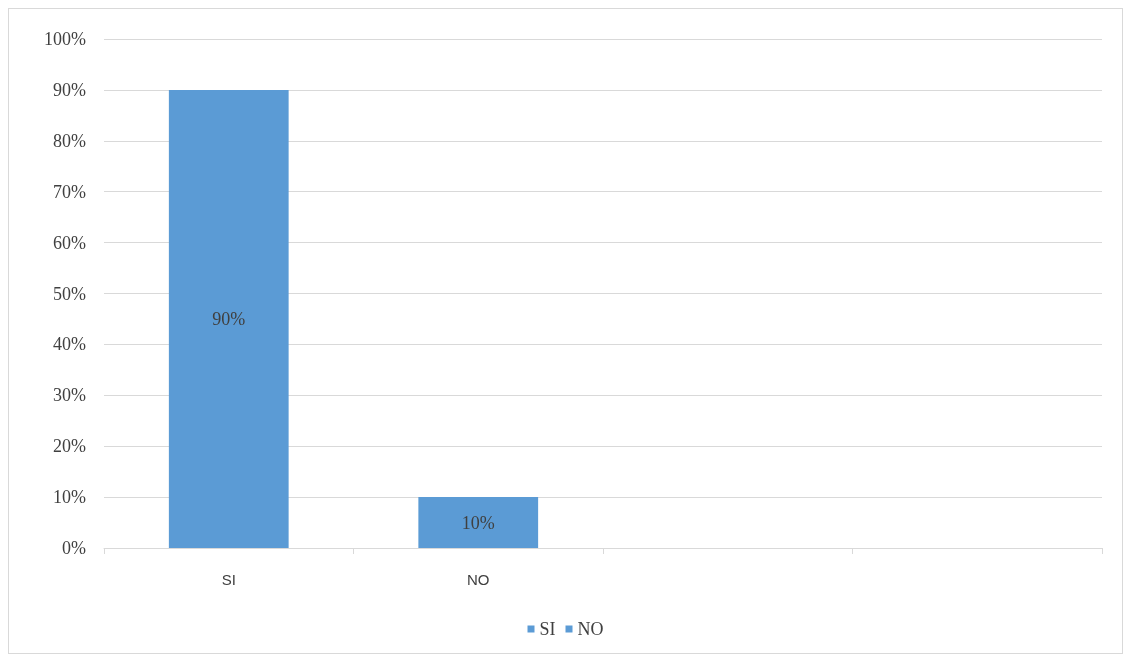 This screenshot has width=1133, height=664. I want to click on y-tick-label: 50%, so click(69, 293).